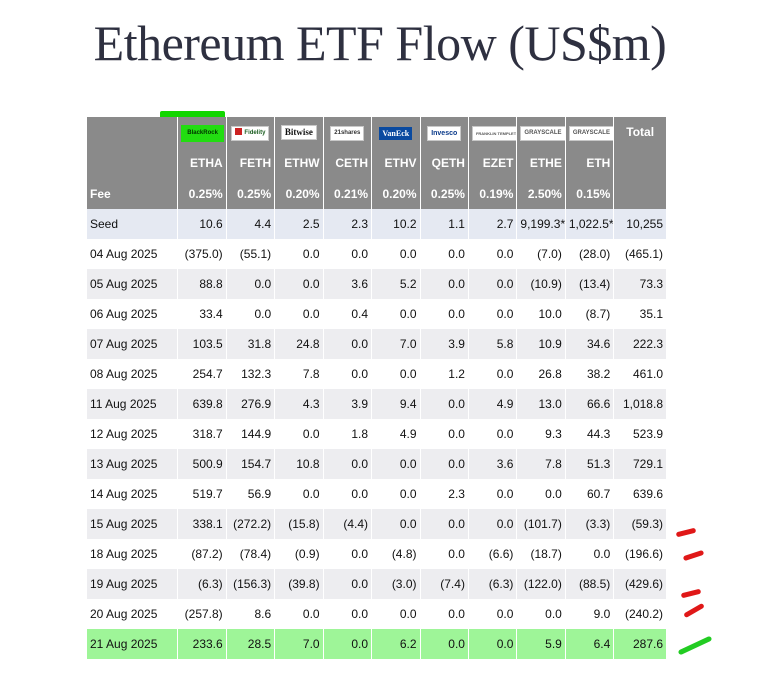 The image size is (772, 673). What do you see at coordinates (251, 434) in the screenshot?
I see `flow-cell: 144.9` at bounding box center [251, 434].